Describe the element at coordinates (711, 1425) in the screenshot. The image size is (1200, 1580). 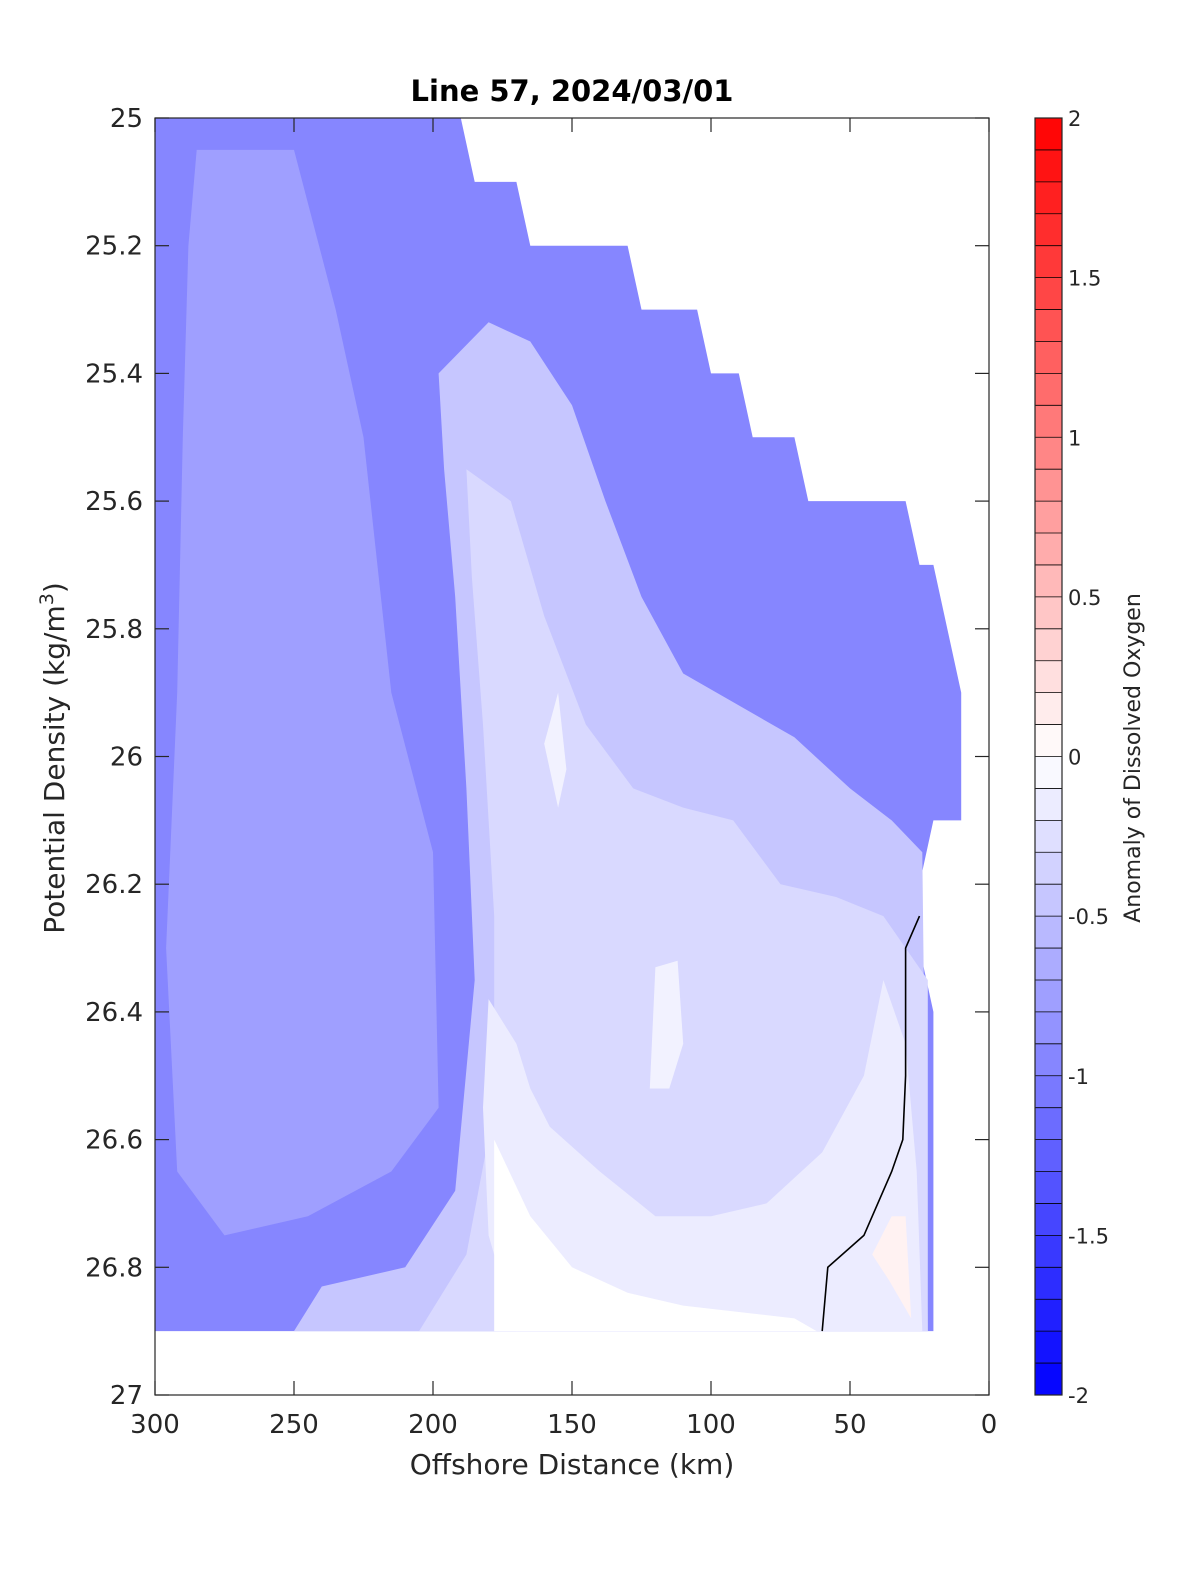
I see `x-tick-label: 100` at that location.